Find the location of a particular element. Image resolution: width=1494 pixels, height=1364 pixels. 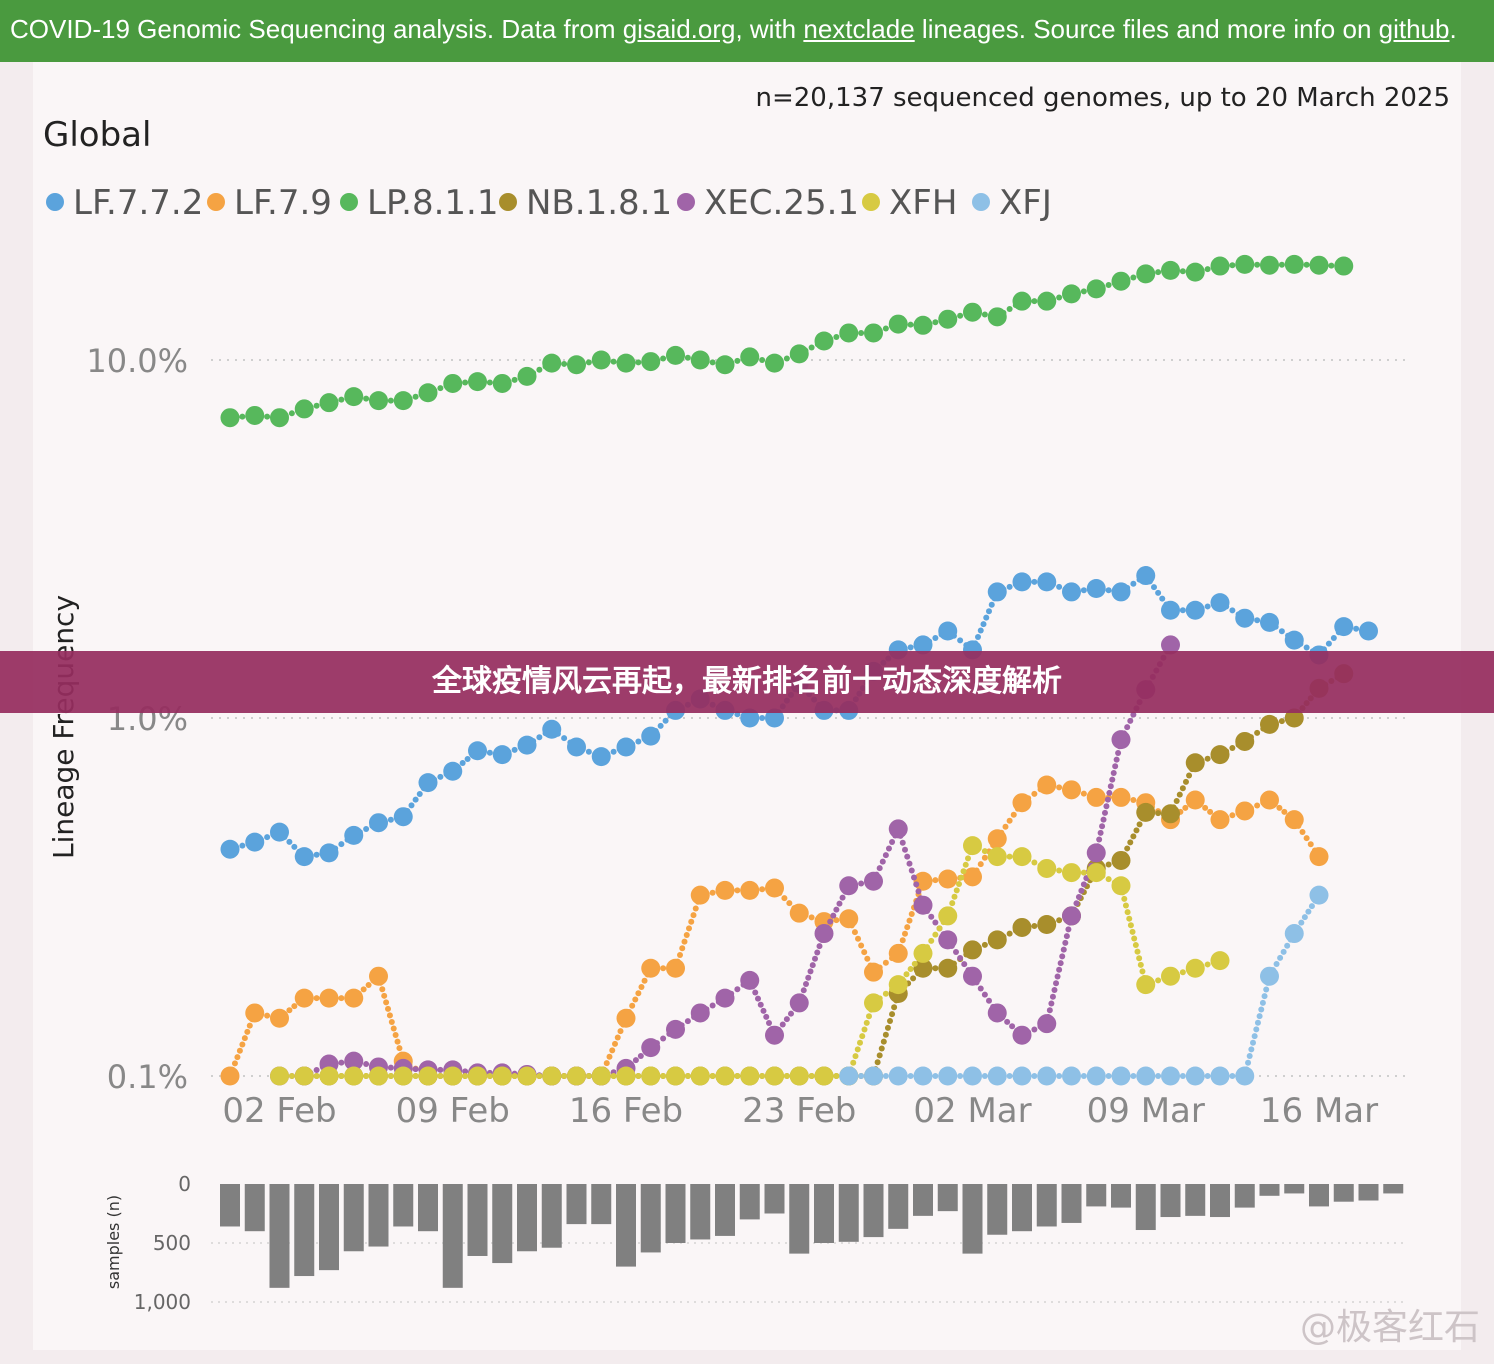

samples-bars: 0 500 1,000 is located at coordinates (770, 1243).